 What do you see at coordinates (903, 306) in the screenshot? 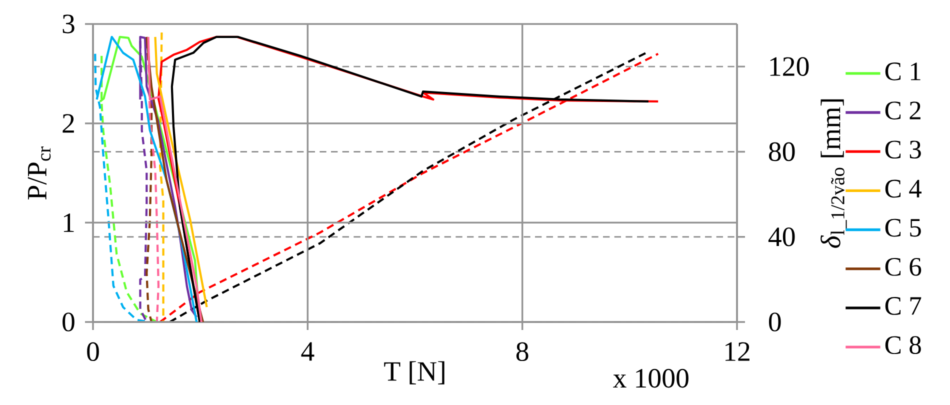
I see `legend-label: C 7` at bounding box center [903, 306].